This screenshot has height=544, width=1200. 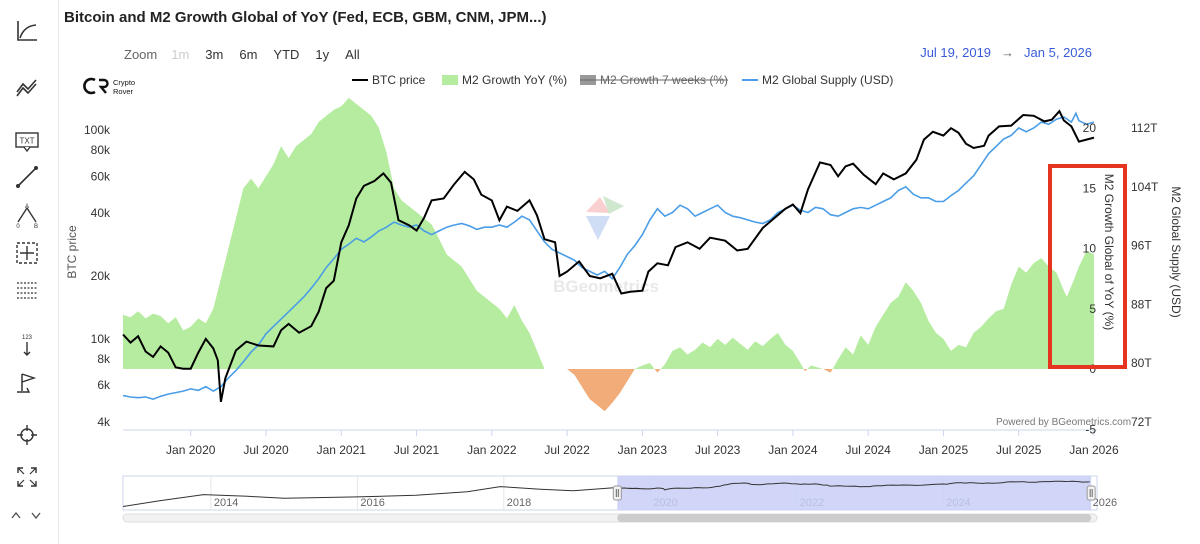 I want to click on down-arrow-icon, so click(x=36, y=514).